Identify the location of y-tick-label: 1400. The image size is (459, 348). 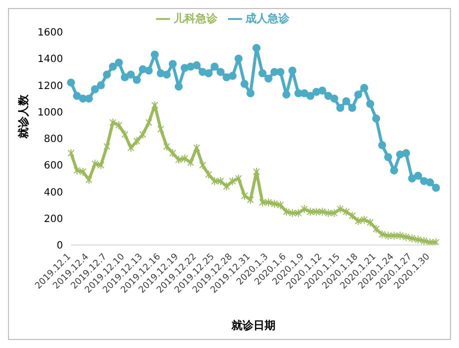
(50, 60).